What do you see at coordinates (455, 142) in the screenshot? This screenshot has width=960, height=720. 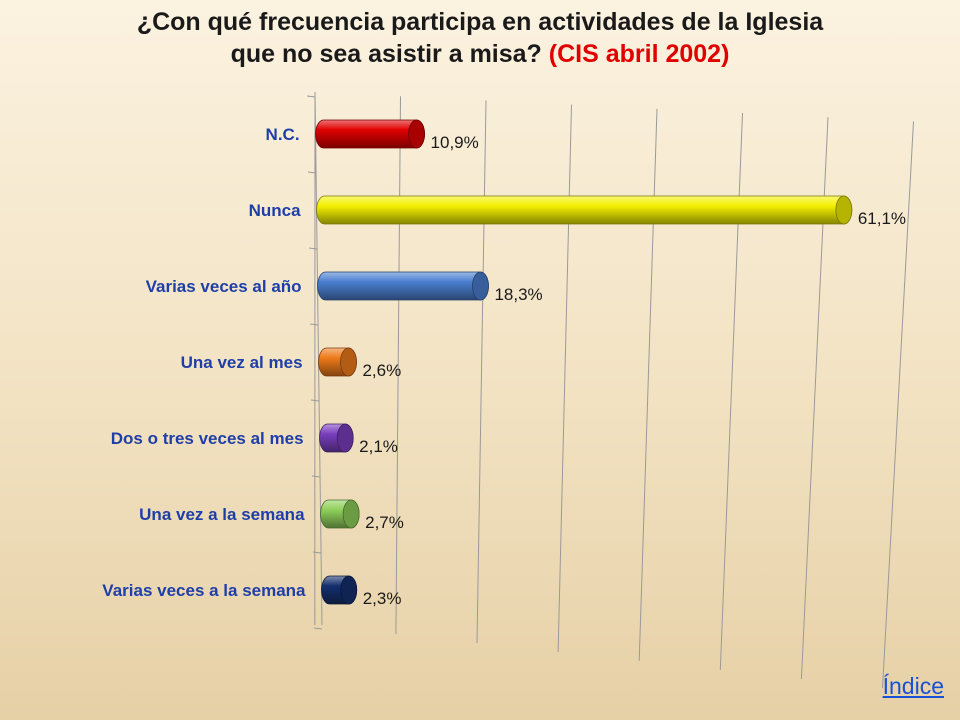 I see `value-label: 10,9%` at bounding box center [455, 142].